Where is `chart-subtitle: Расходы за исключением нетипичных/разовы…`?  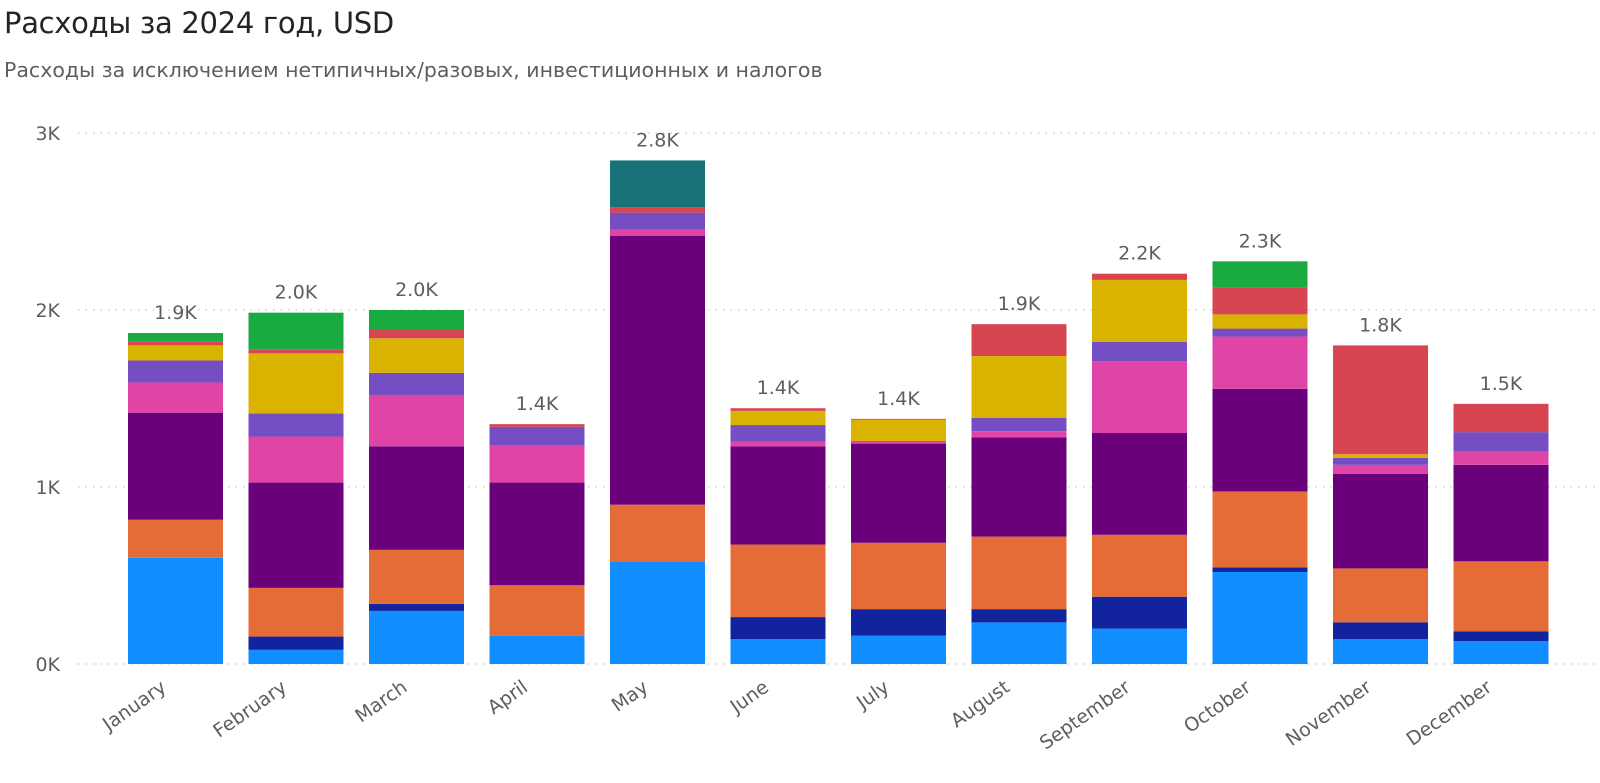
chart-subtitle: Расходы за исключением нетипичных/разовы… is located at coordinates (413, 70).